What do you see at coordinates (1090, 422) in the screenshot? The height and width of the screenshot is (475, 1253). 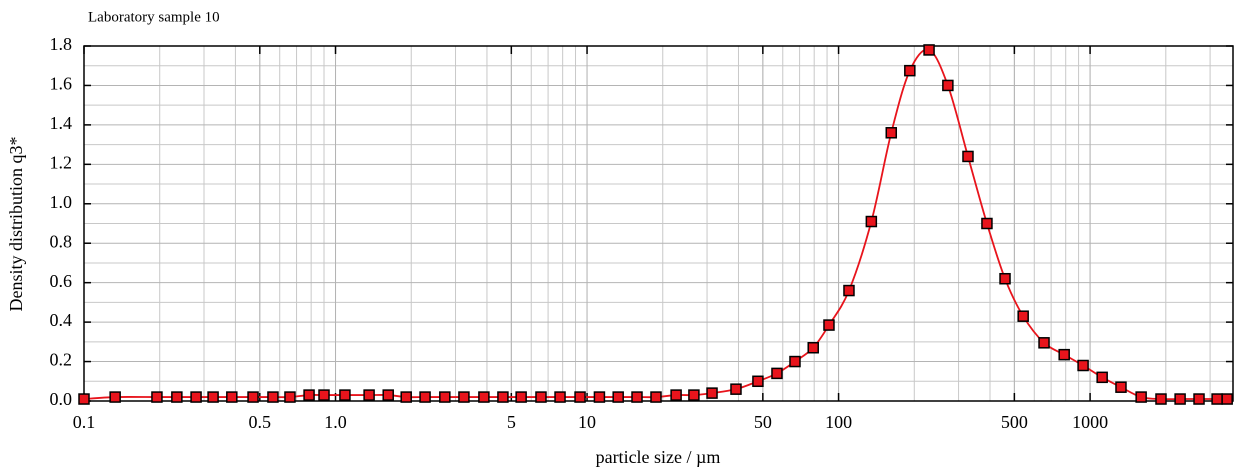 I see `x-tick-label: 1000` at bounding box center [1090, 422].